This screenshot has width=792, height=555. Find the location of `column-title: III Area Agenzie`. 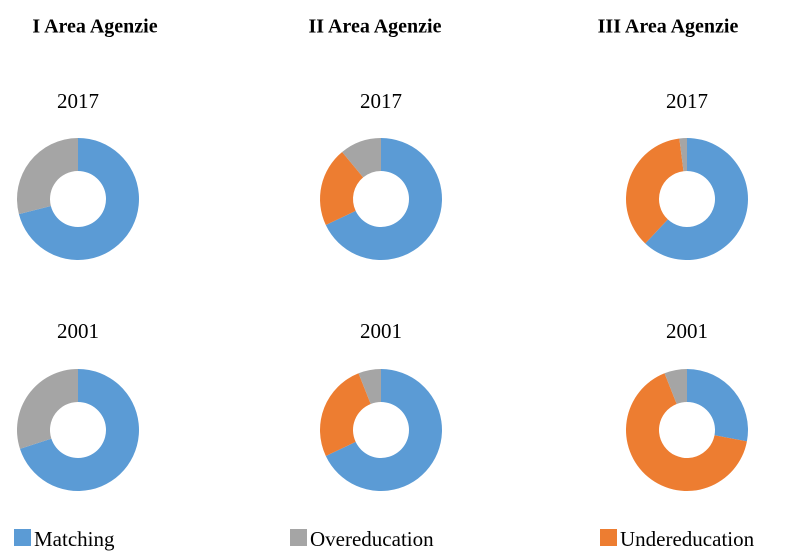

column-title: III Area Agenzie is located at coordinates (668, 27).